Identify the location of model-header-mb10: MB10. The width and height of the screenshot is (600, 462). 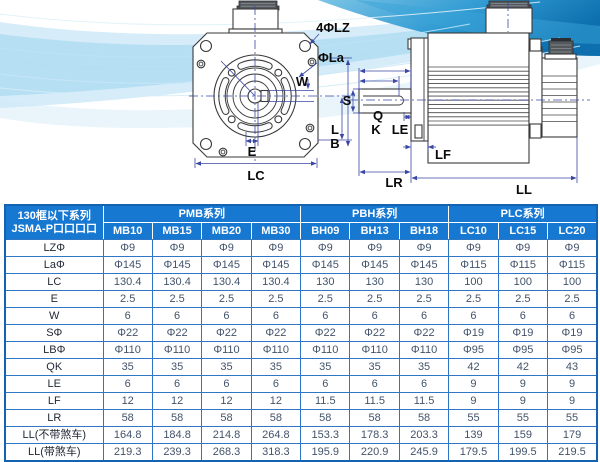
(127, 231).